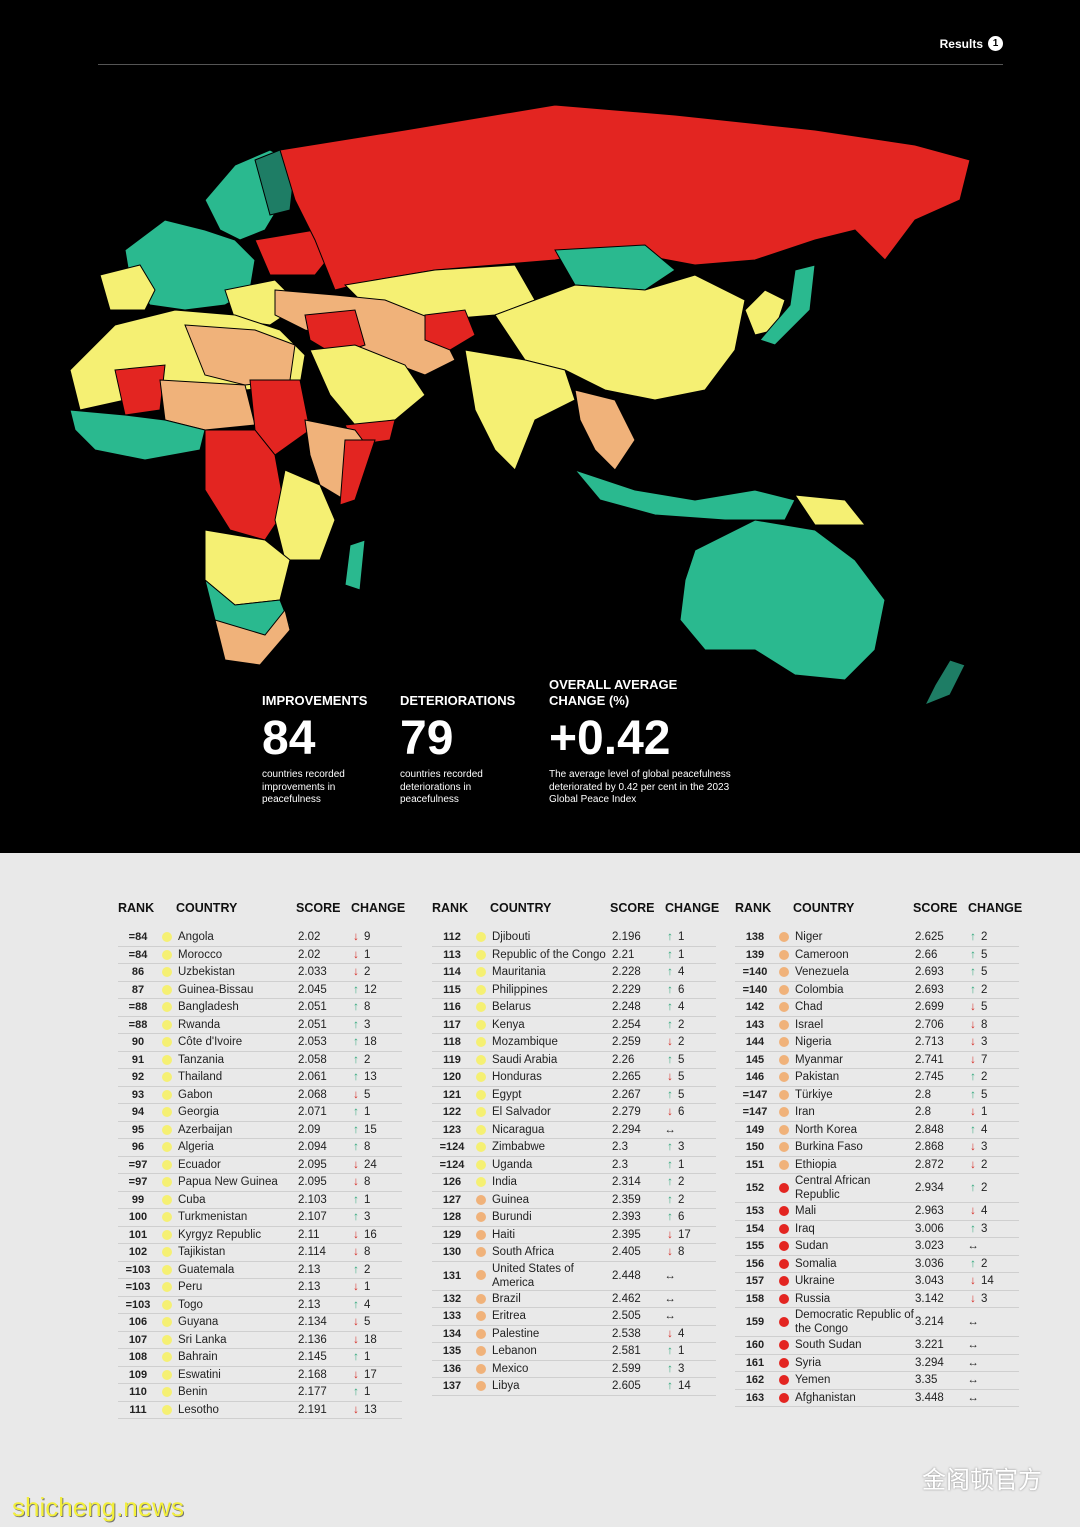 The height and width of the screenshot is (1527, 1080). What do you see at coordinates (323, 1130) in the screenshot?
I see `score-cell: 2.09` at bounding box center [323, 1130].